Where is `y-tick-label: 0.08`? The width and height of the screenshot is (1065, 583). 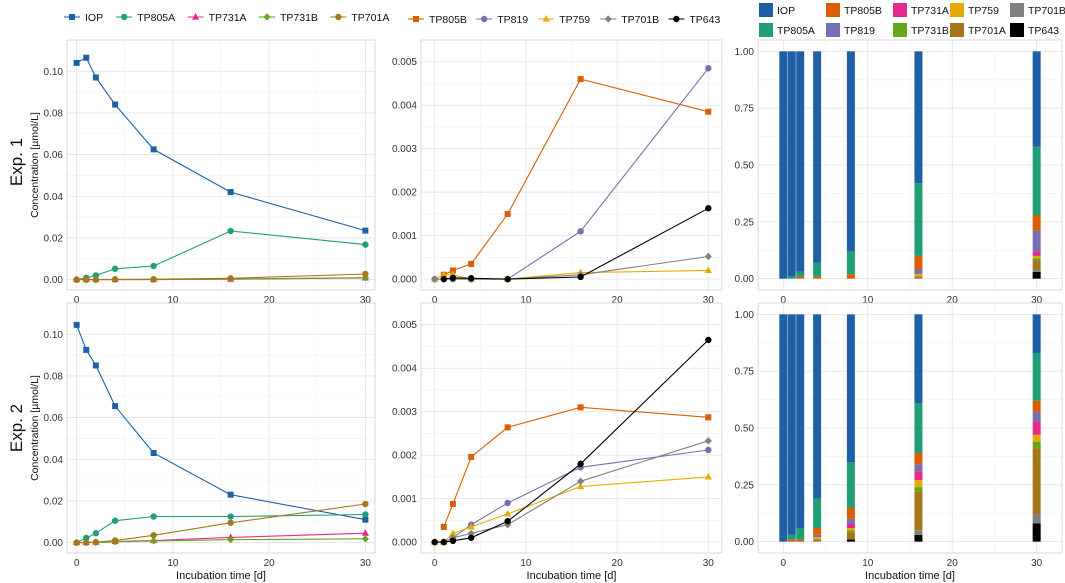 y-tick-label: 0.08 is located at coordinates (54, 113).